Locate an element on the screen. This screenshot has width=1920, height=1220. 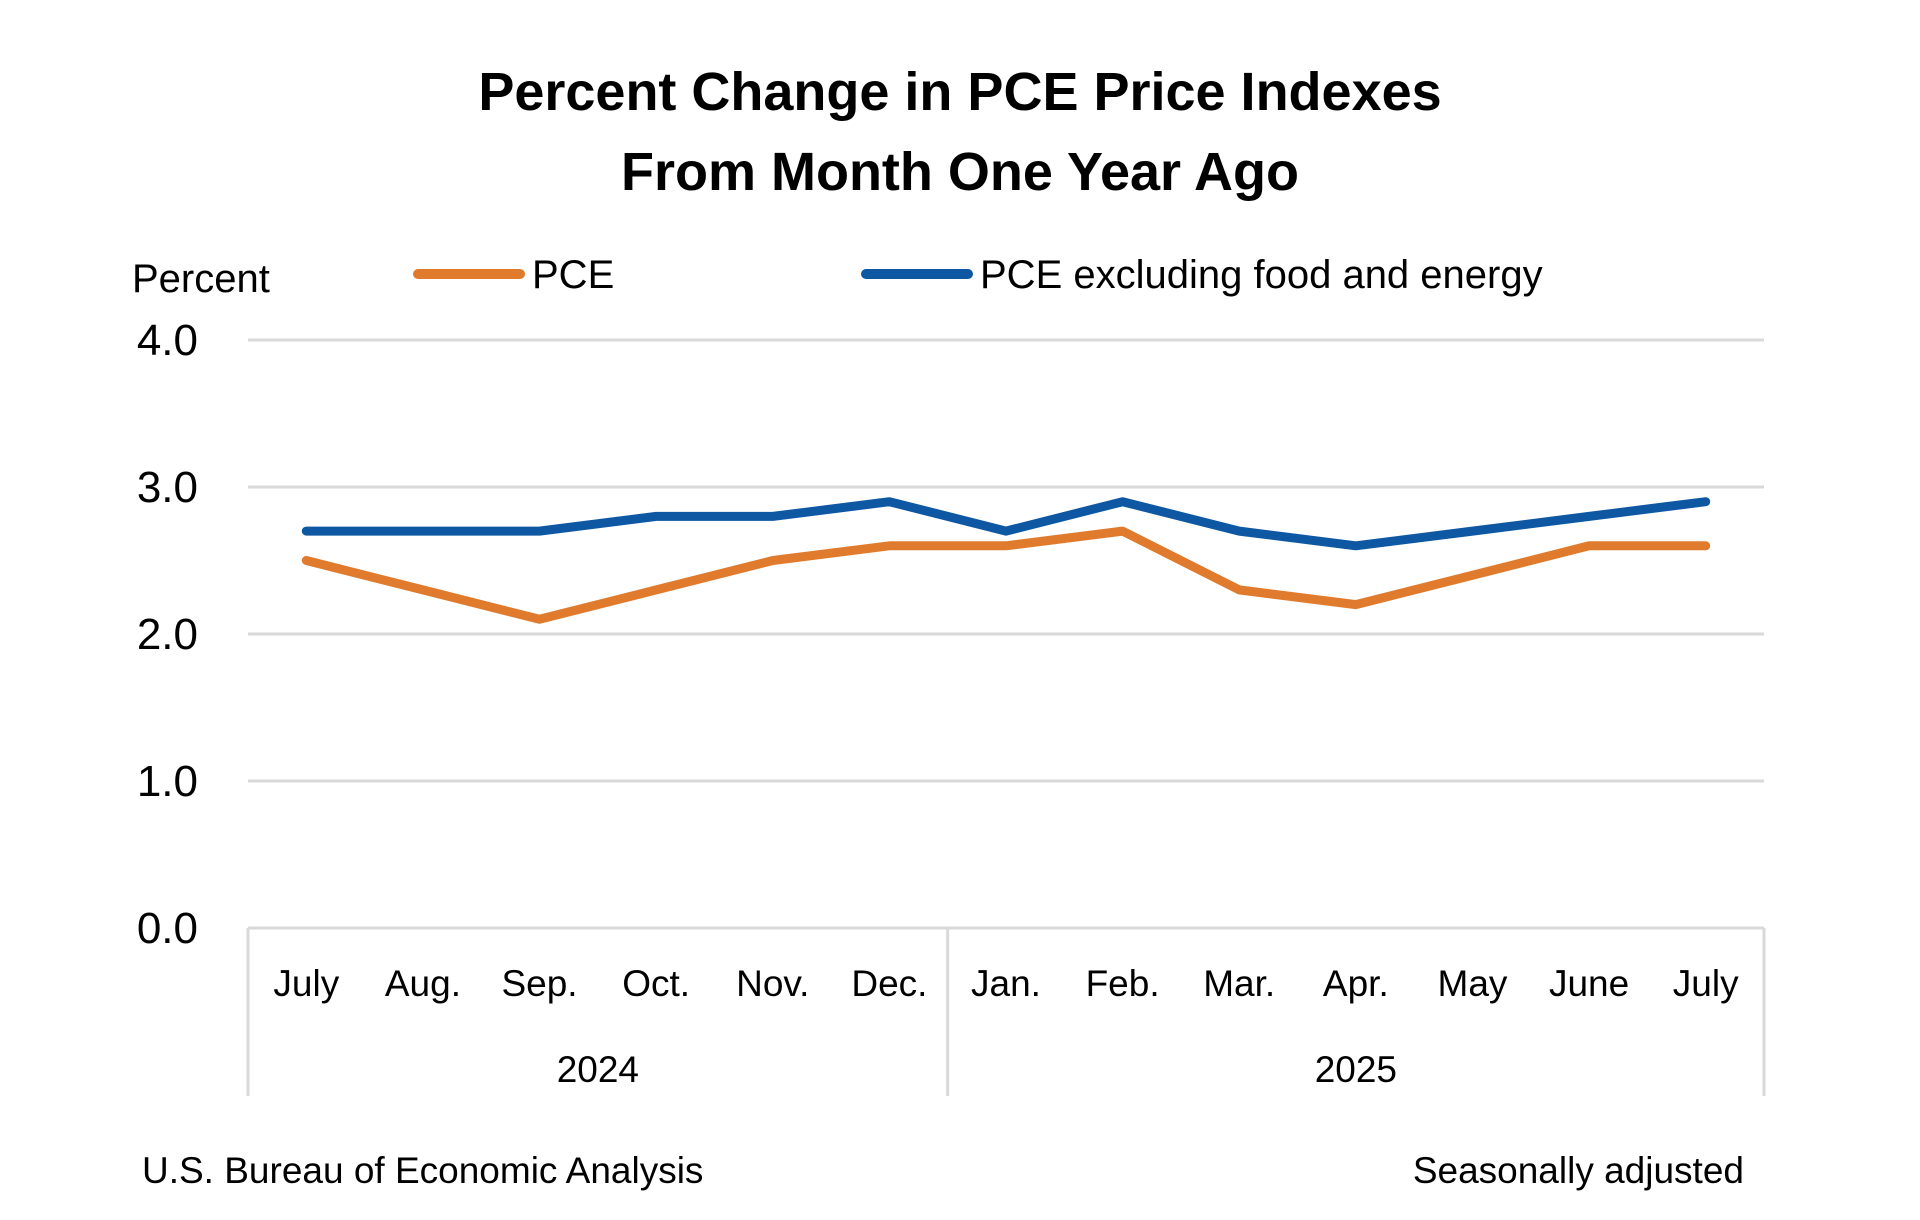
x-tick-label: Aug. is located at coordinates (423, 983).